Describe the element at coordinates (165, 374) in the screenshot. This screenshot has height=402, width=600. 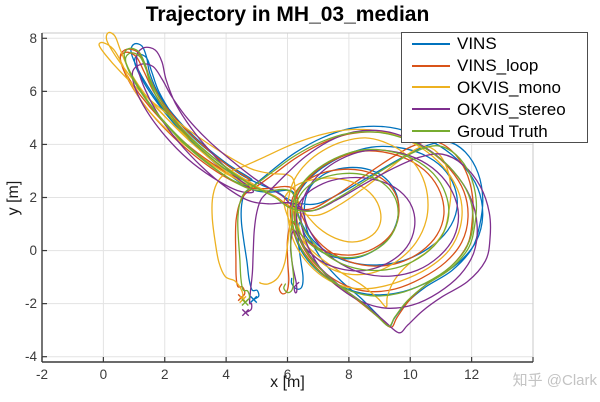
I see `x-tick-label: 2` at that location.